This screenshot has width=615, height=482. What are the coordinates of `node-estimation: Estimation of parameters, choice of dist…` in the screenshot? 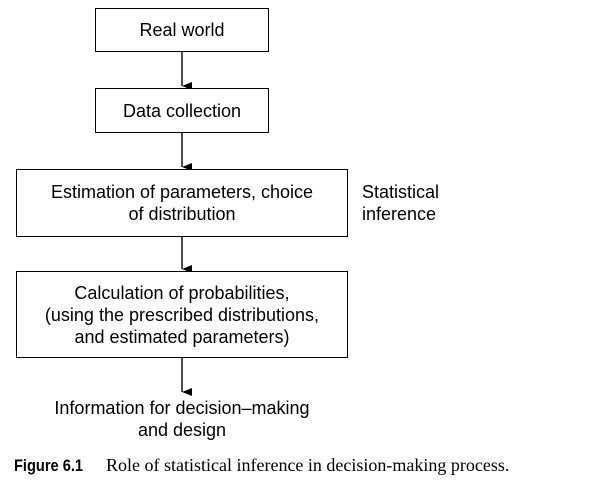 It's located at (182, 203).